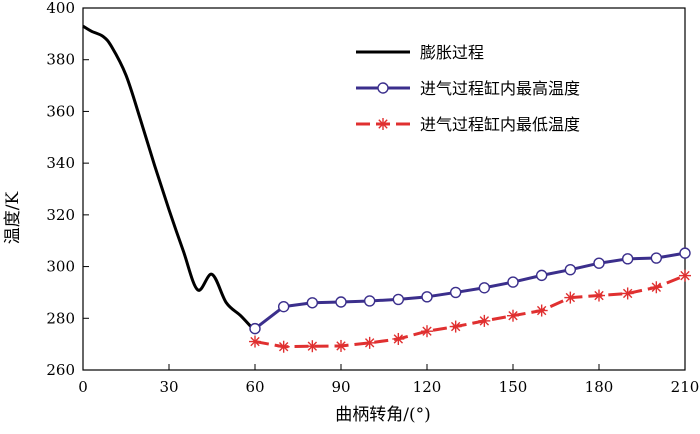 The width and height of the screenshot is (700, 434). What do you see at coordinates (513, 387) in the screenshot?
I see `x-tick-label: 150` at bounding box center [513, 387].